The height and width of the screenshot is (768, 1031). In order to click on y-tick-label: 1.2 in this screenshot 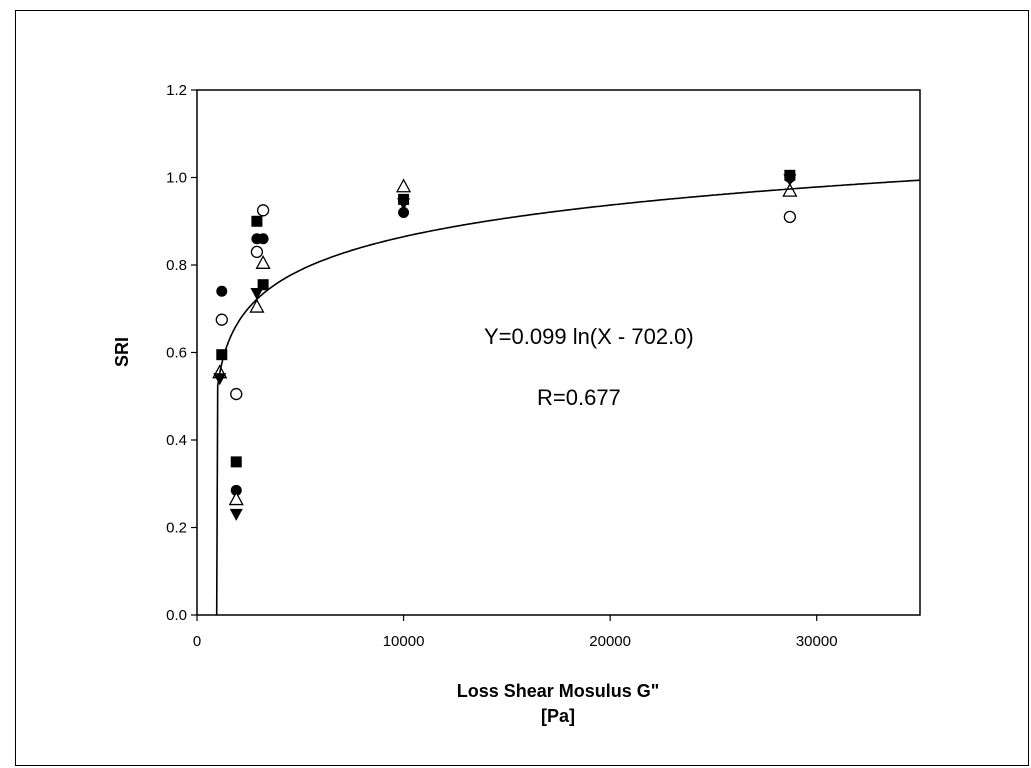, I will do `click(176, 90)`.